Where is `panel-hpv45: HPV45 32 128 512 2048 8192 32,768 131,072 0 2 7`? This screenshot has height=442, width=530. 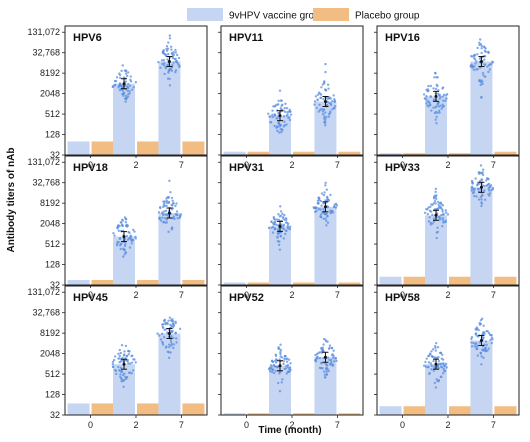 panel-hpv45: HPV45 32 128 512 2048 8192 32,768 131,072 0 2 7 is located at coordinates (117, 357).